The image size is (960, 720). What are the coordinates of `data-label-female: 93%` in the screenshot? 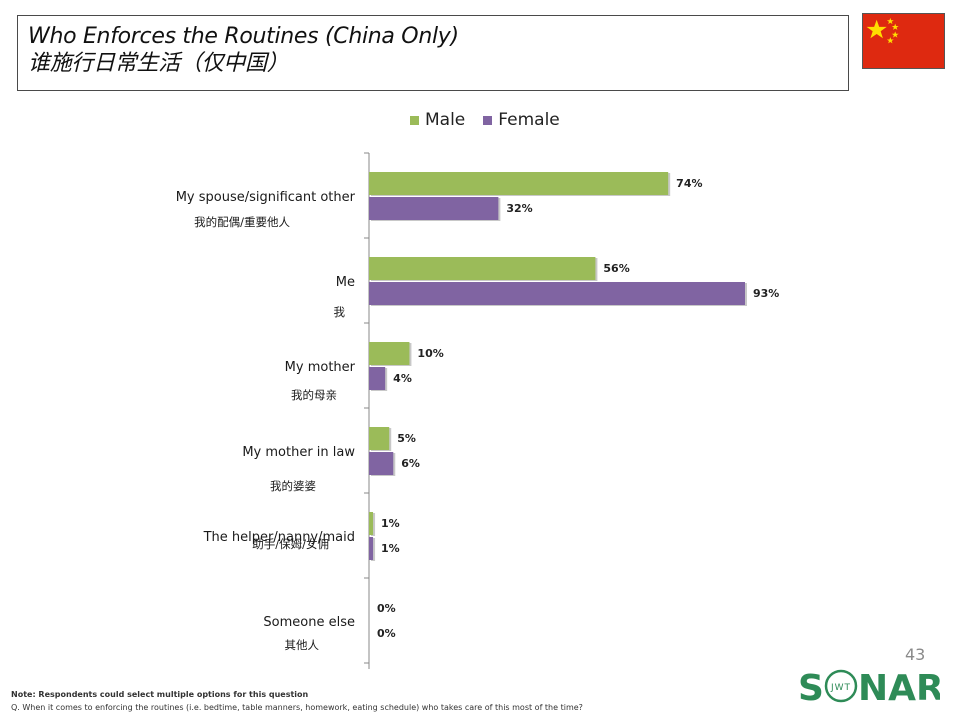 It's located at (766, 293).